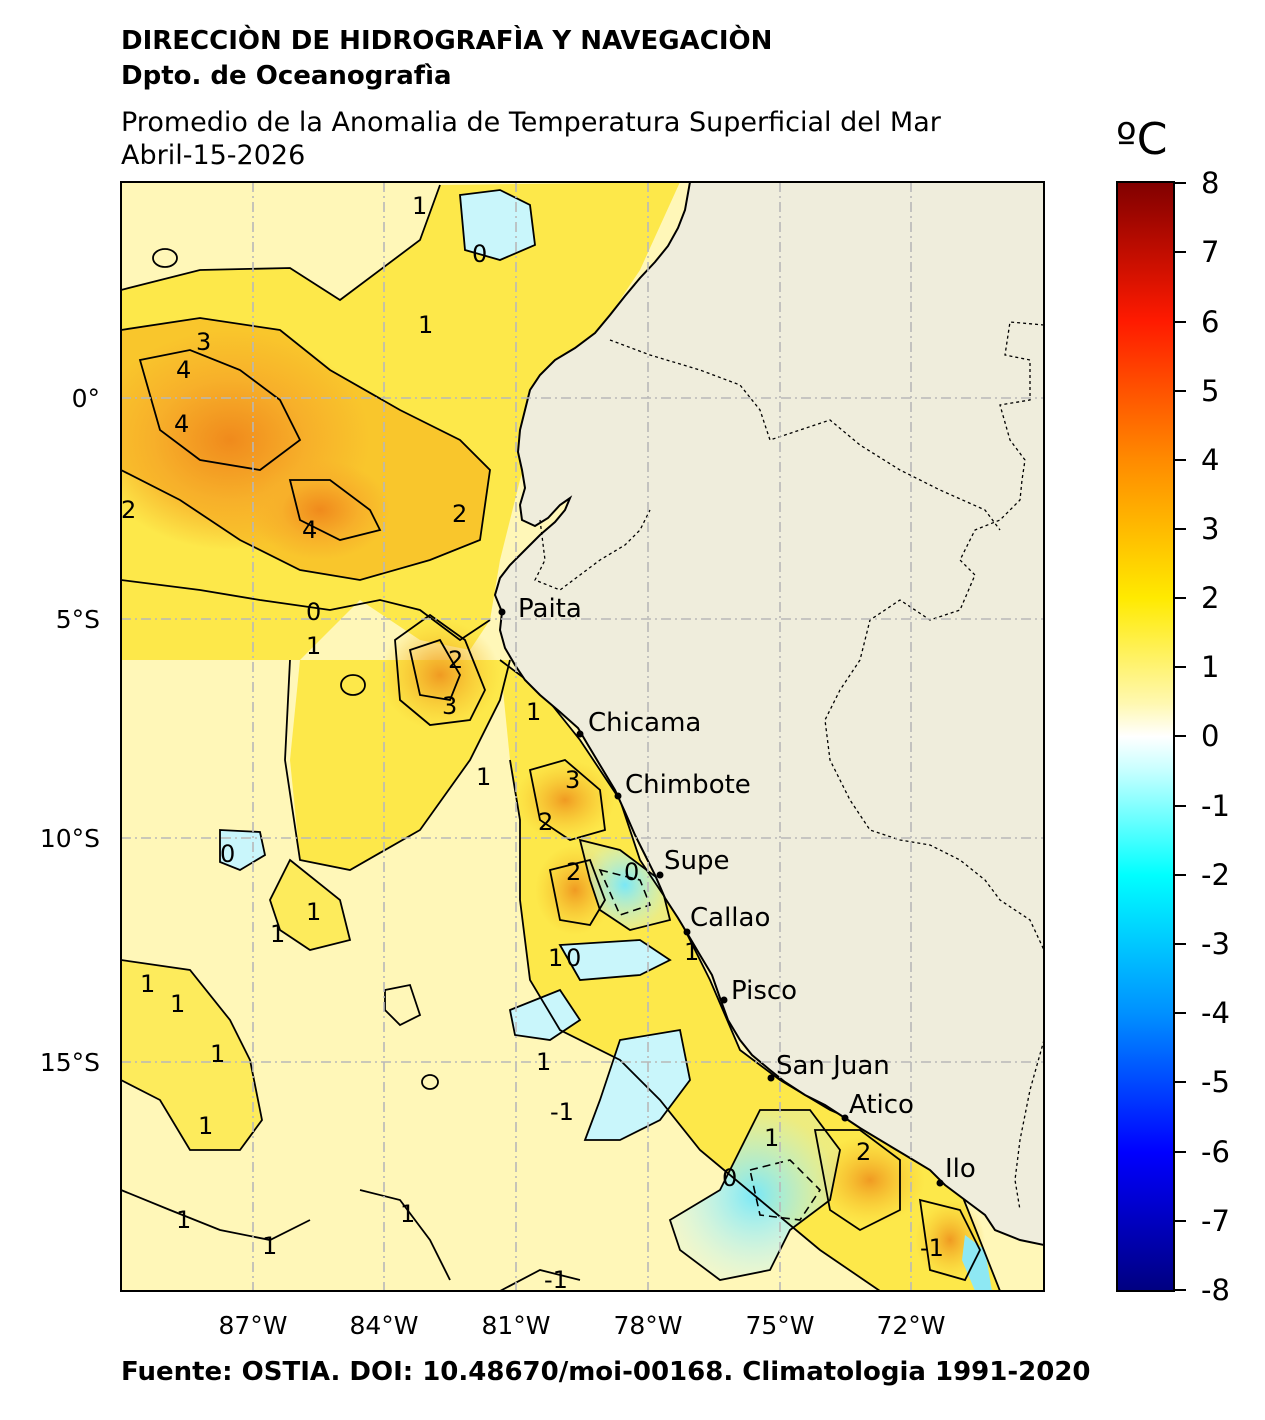  Describe the element at coordinates (1215, 1082) in the screenshot. I see `colorbar-tick-label: -5` at that location.